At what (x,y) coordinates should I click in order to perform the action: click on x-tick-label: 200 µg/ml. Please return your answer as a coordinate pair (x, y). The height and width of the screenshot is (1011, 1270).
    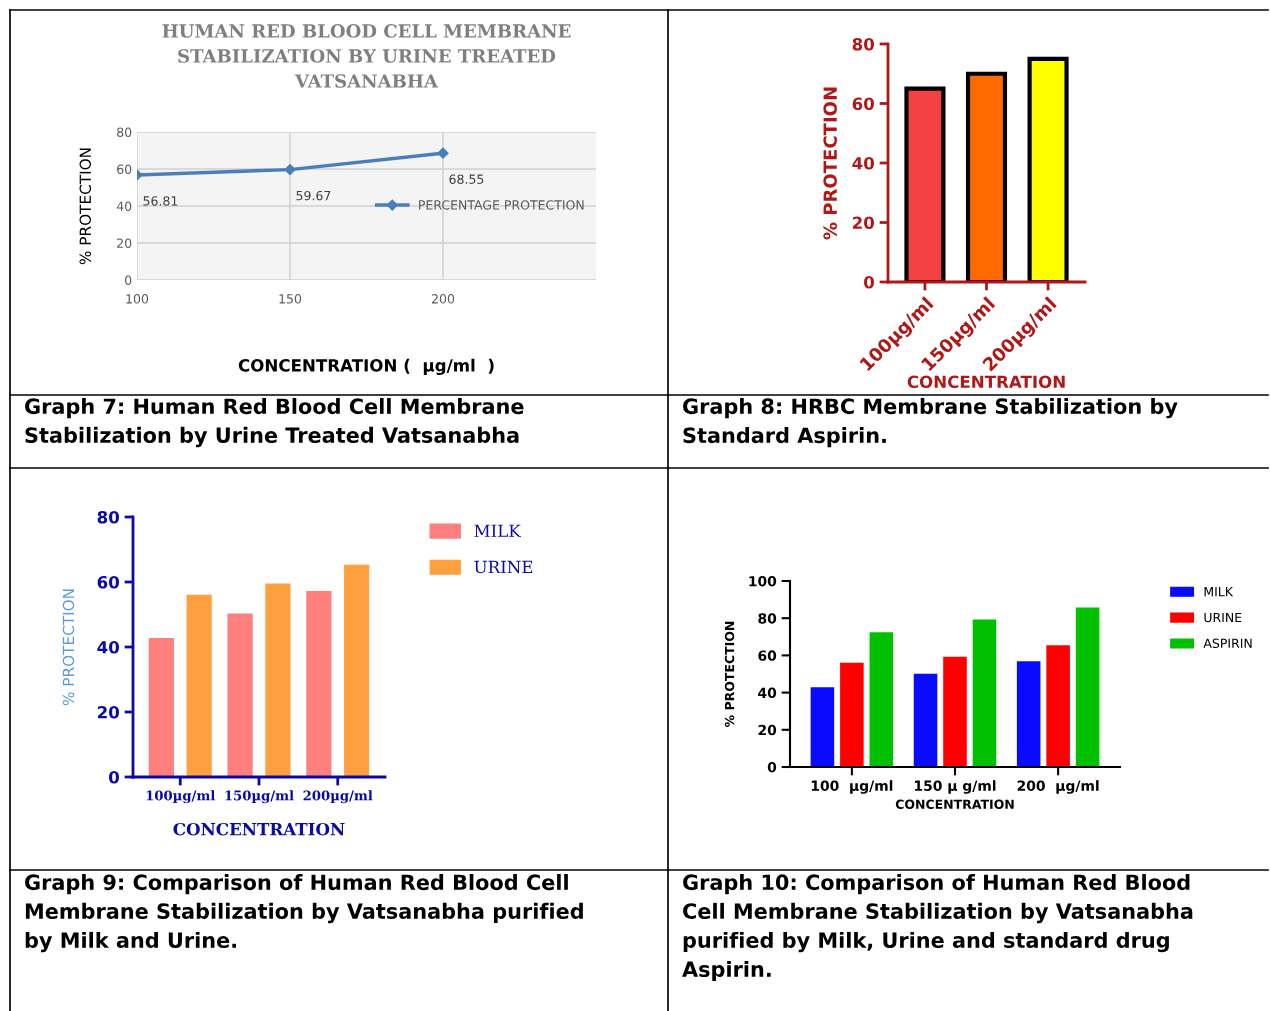
    Looking at the image, I should click on (1058, 787).